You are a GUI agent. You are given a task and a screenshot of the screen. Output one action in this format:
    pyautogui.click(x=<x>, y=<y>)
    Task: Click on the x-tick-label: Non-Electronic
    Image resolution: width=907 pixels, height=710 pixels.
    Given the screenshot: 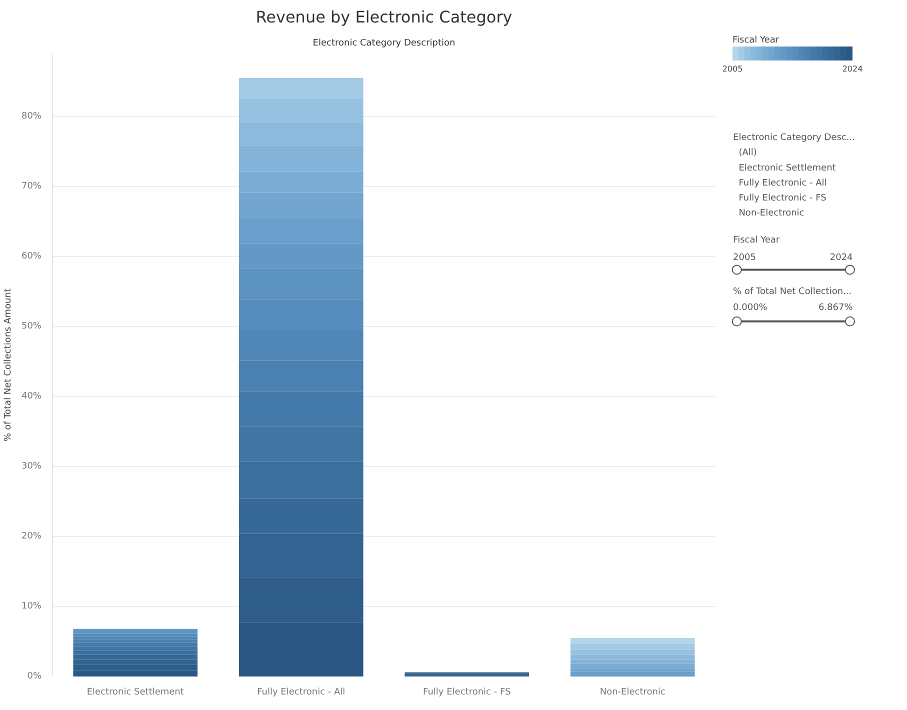 What is the action you would take?
    pyautogui.click(x=633, y=693)
    